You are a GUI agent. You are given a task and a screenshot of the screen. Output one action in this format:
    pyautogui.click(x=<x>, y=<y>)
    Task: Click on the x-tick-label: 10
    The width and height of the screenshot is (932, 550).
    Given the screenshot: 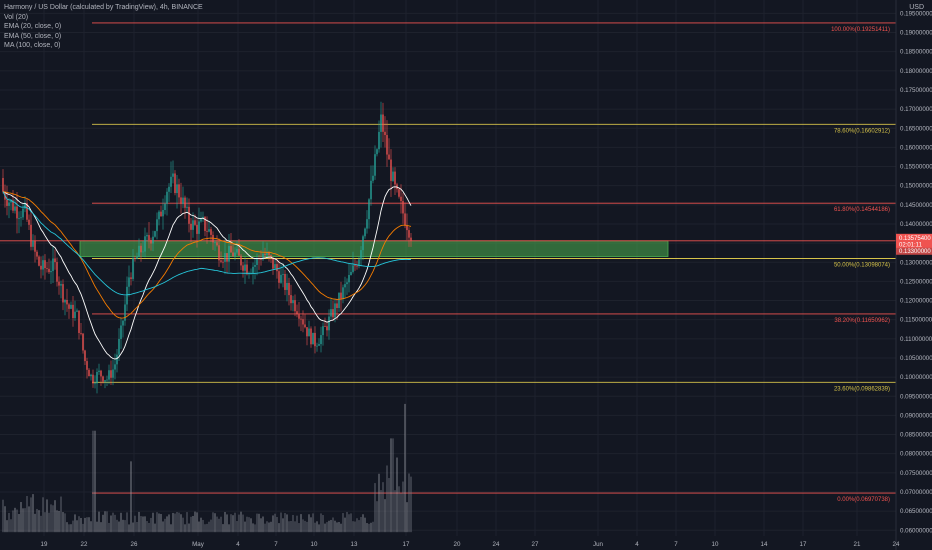 What is the action you would take?
    pyautogui.click(x=715, y=544)
    